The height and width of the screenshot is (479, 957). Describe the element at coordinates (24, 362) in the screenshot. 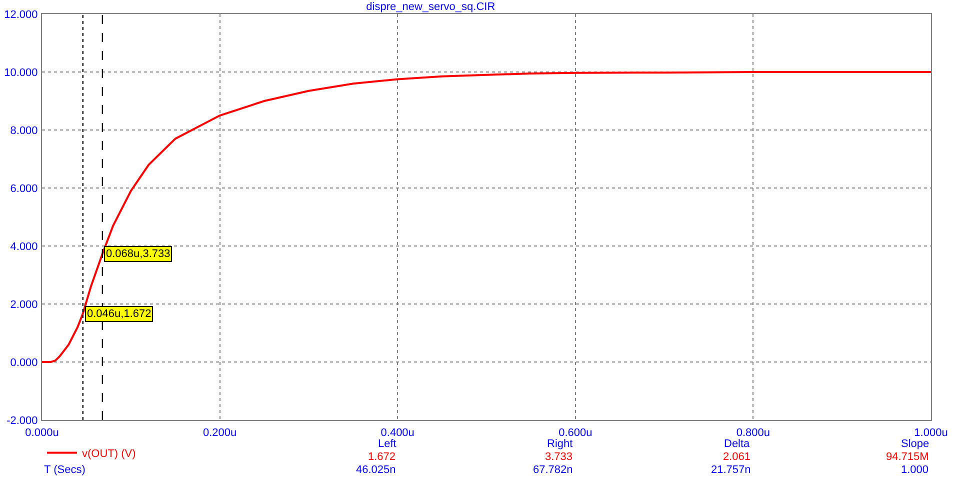

I see `y-tick-label: 0.000` at that location.